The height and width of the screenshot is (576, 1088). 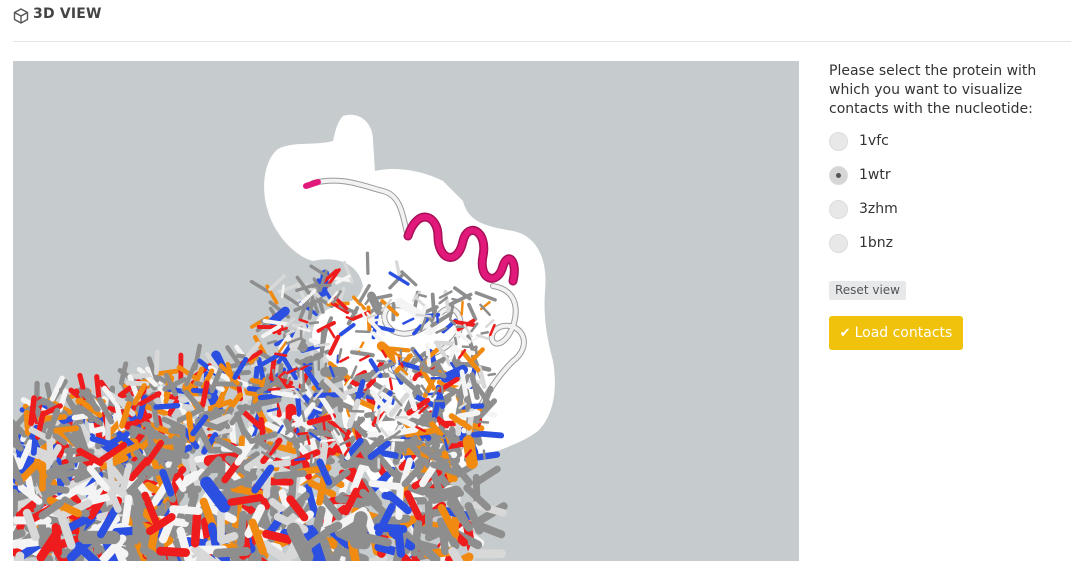 I want to click on radio-1vfc, so click(x=838, y=141).